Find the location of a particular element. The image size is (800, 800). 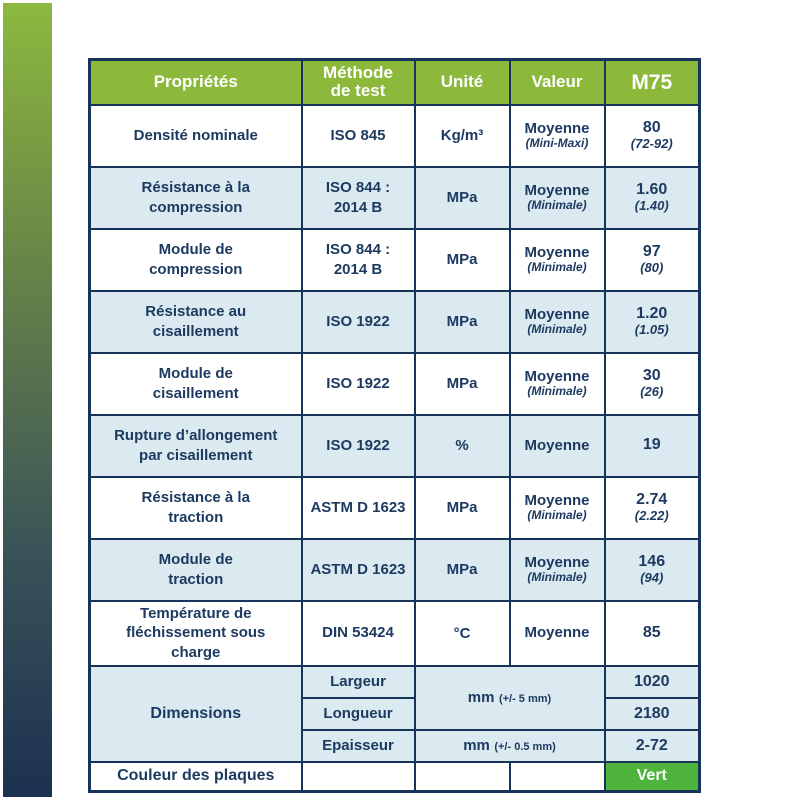

m75-cell: 80 (72-92) is located at coordinates (652, 135).